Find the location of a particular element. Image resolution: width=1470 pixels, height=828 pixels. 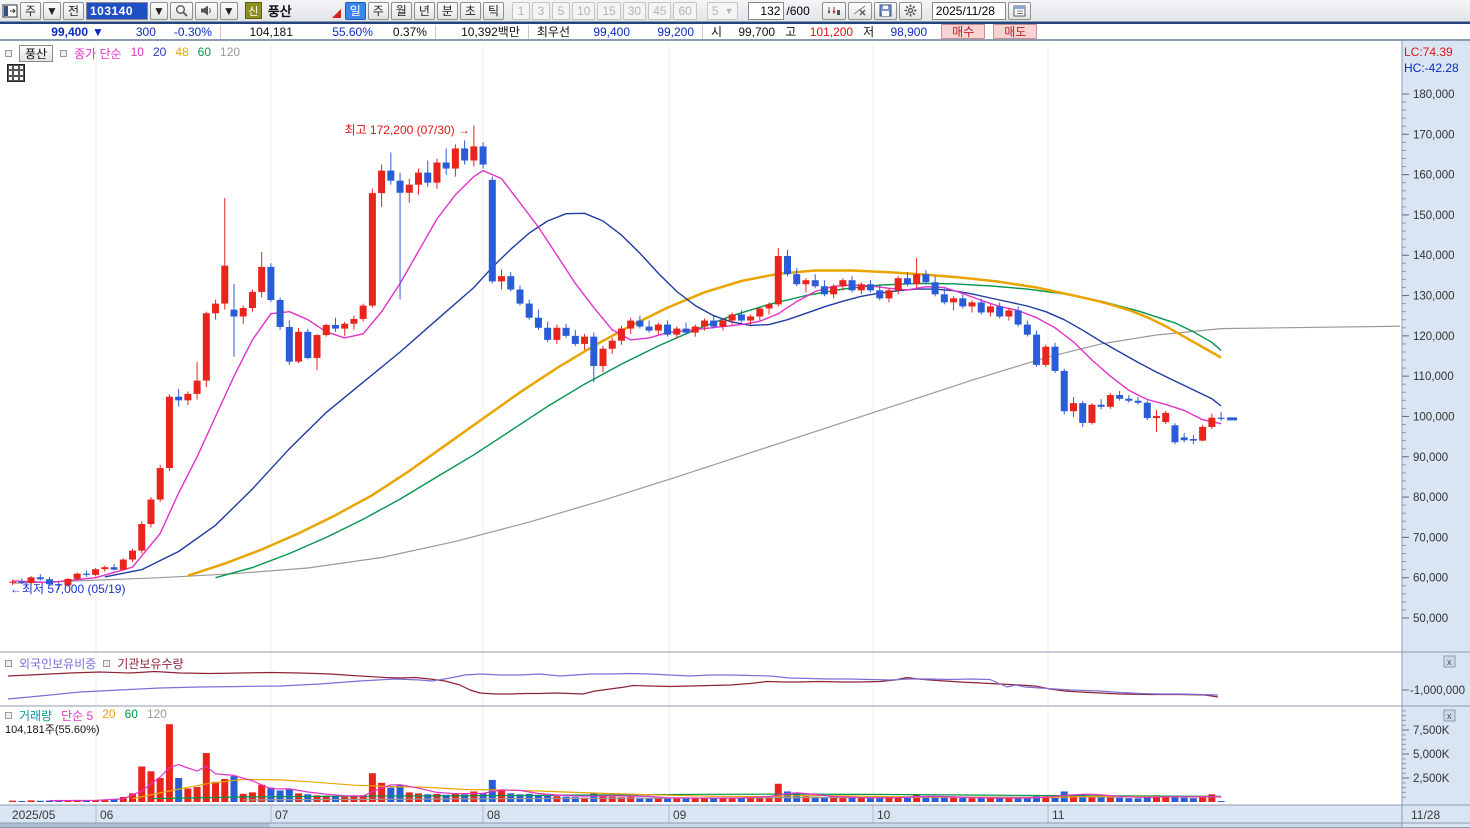

window-split-icon is located at coordinates (10, 11).